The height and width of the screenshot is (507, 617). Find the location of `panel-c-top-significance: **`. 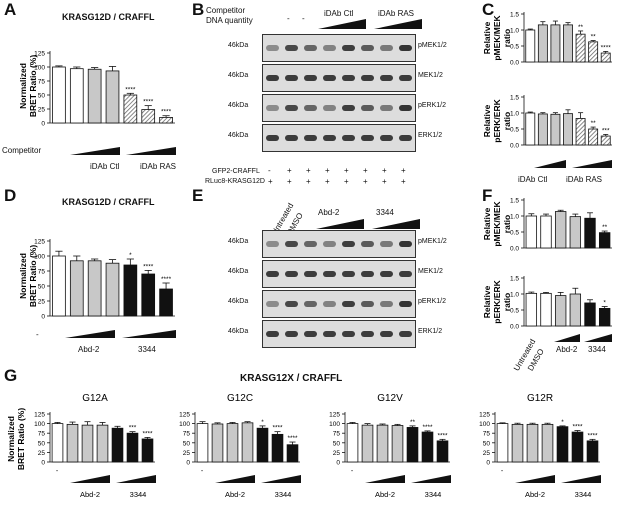

panel-c-top-significance: ** is located at coordinates (581, 27).